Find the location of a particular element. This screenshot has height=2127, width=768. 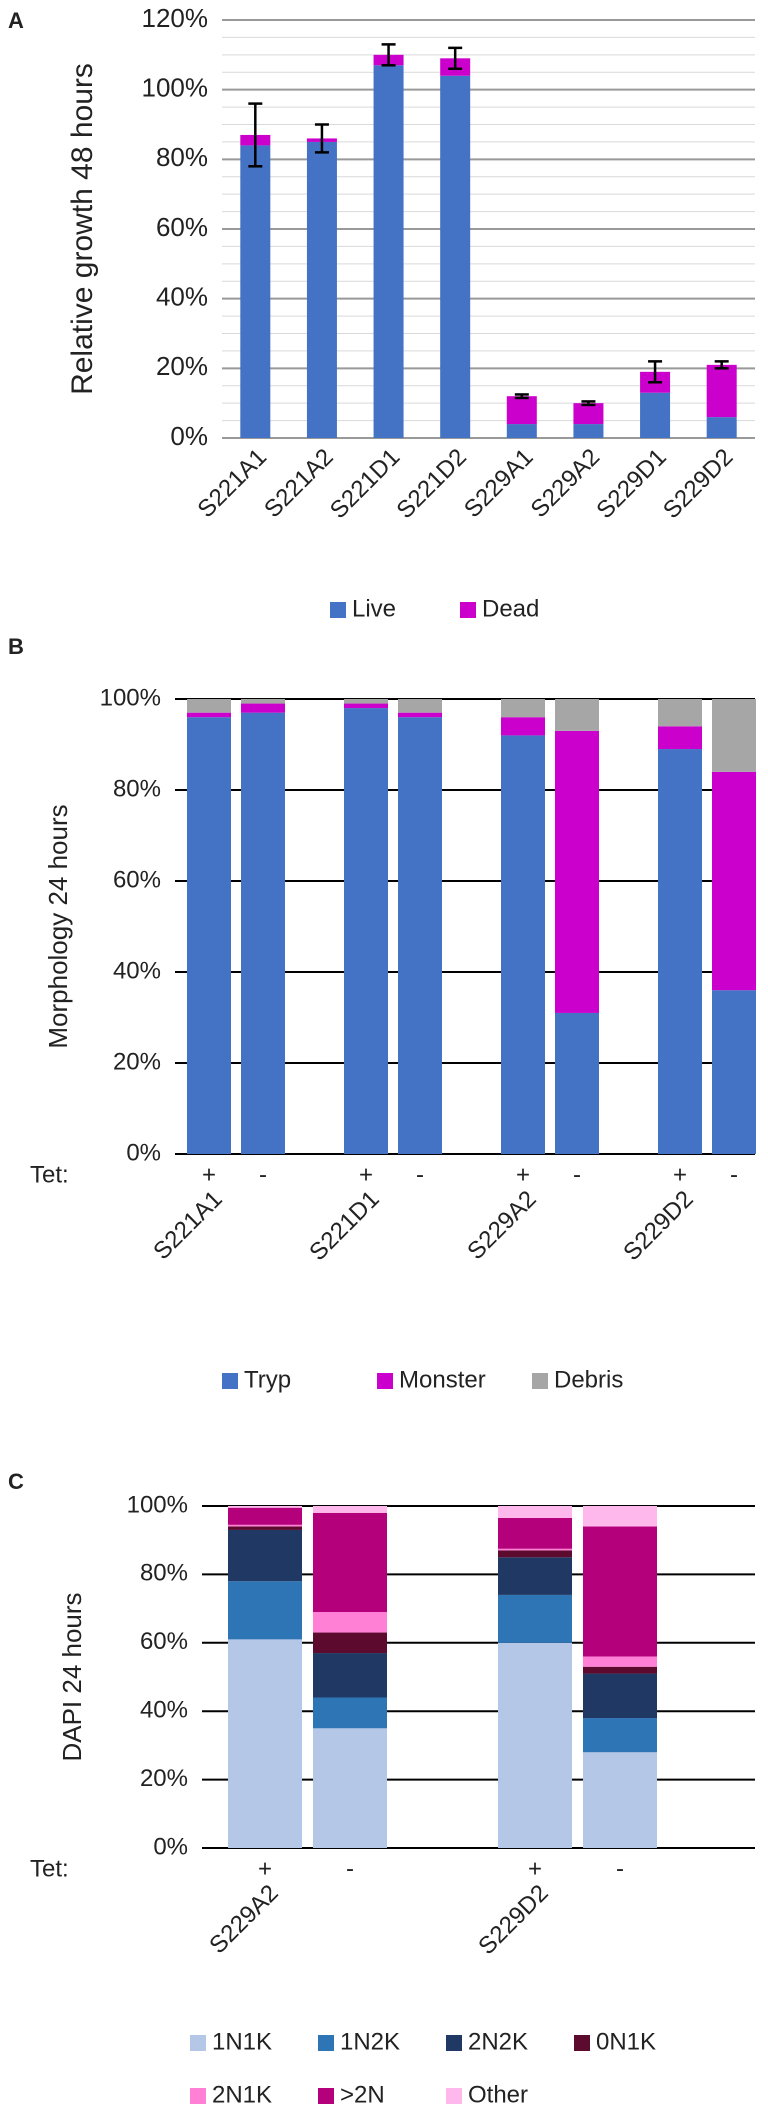

group-label: S229D2 is located at coordinates (658, 1226).